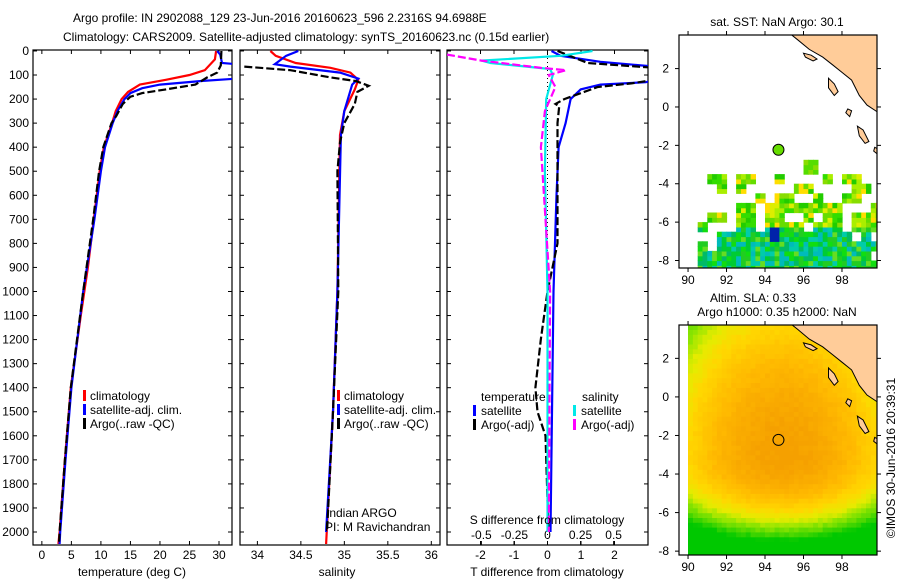 This screenshot has height=580, width=900. What do you see at coordinates (15, 291) in the screenshot?
I see `y-tick-label: 1000` at bounding box center [15, 291].